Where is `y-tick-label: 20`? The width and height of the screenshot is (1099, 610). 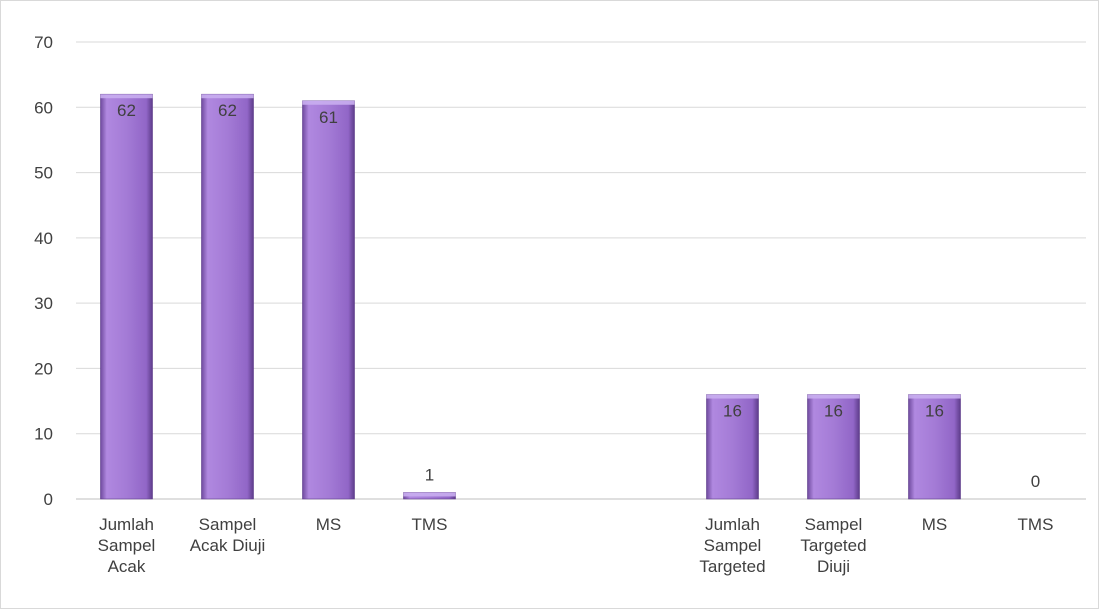
y-tick-label: 20 is located at coordinates (43, 368).